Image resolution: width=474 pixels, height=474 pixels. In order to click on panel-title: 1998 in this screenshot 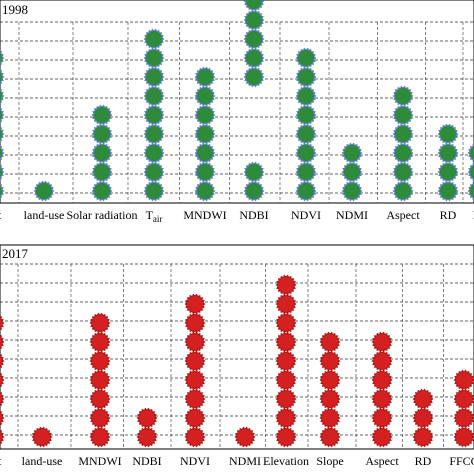, I will do `click(15, 9)`.